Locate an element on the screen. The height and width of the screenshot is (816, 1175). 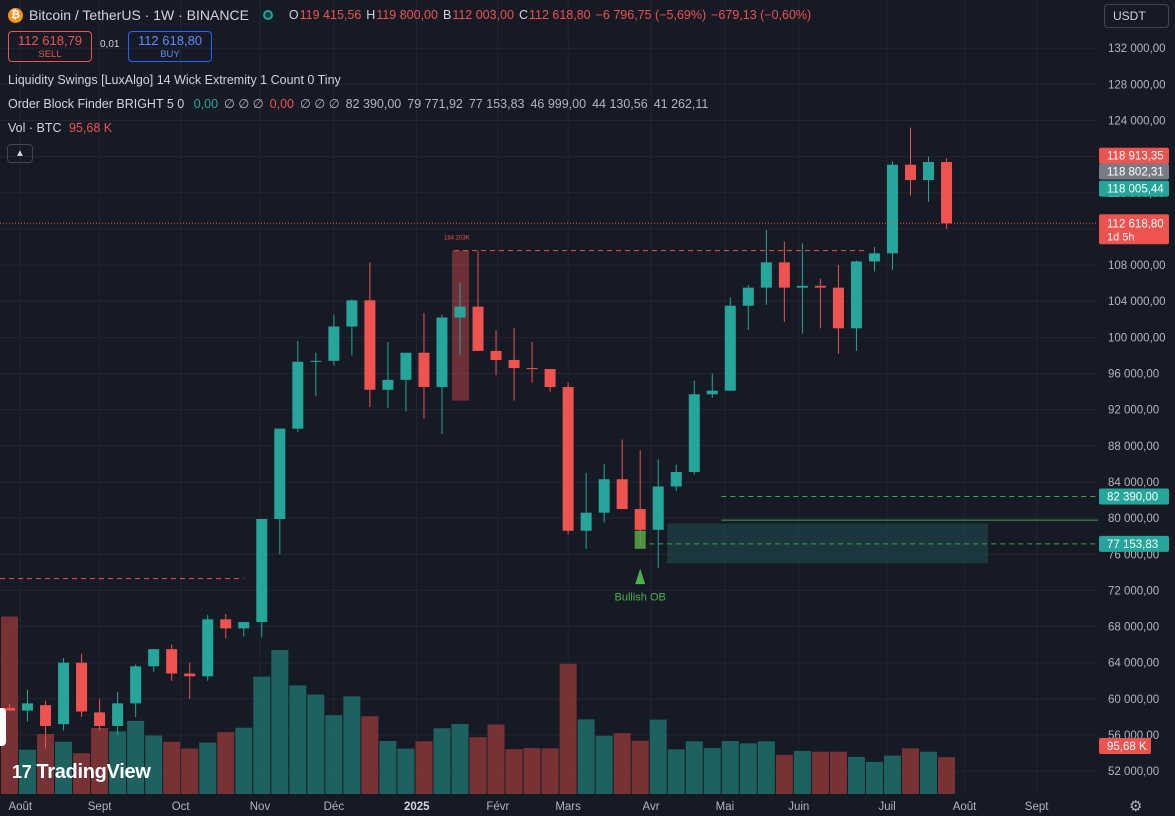
sell-button: 112 618,79 SELL is located at coordinates (50, 46).